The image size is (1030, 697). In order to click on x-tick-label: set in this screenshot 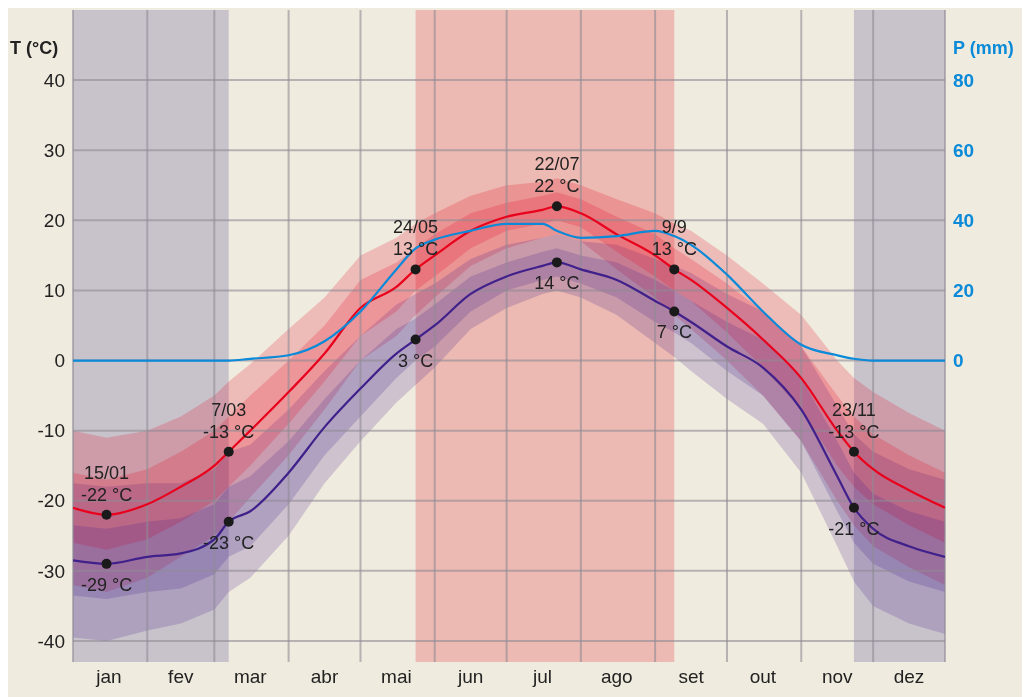, I will do `click(691, 677)`.